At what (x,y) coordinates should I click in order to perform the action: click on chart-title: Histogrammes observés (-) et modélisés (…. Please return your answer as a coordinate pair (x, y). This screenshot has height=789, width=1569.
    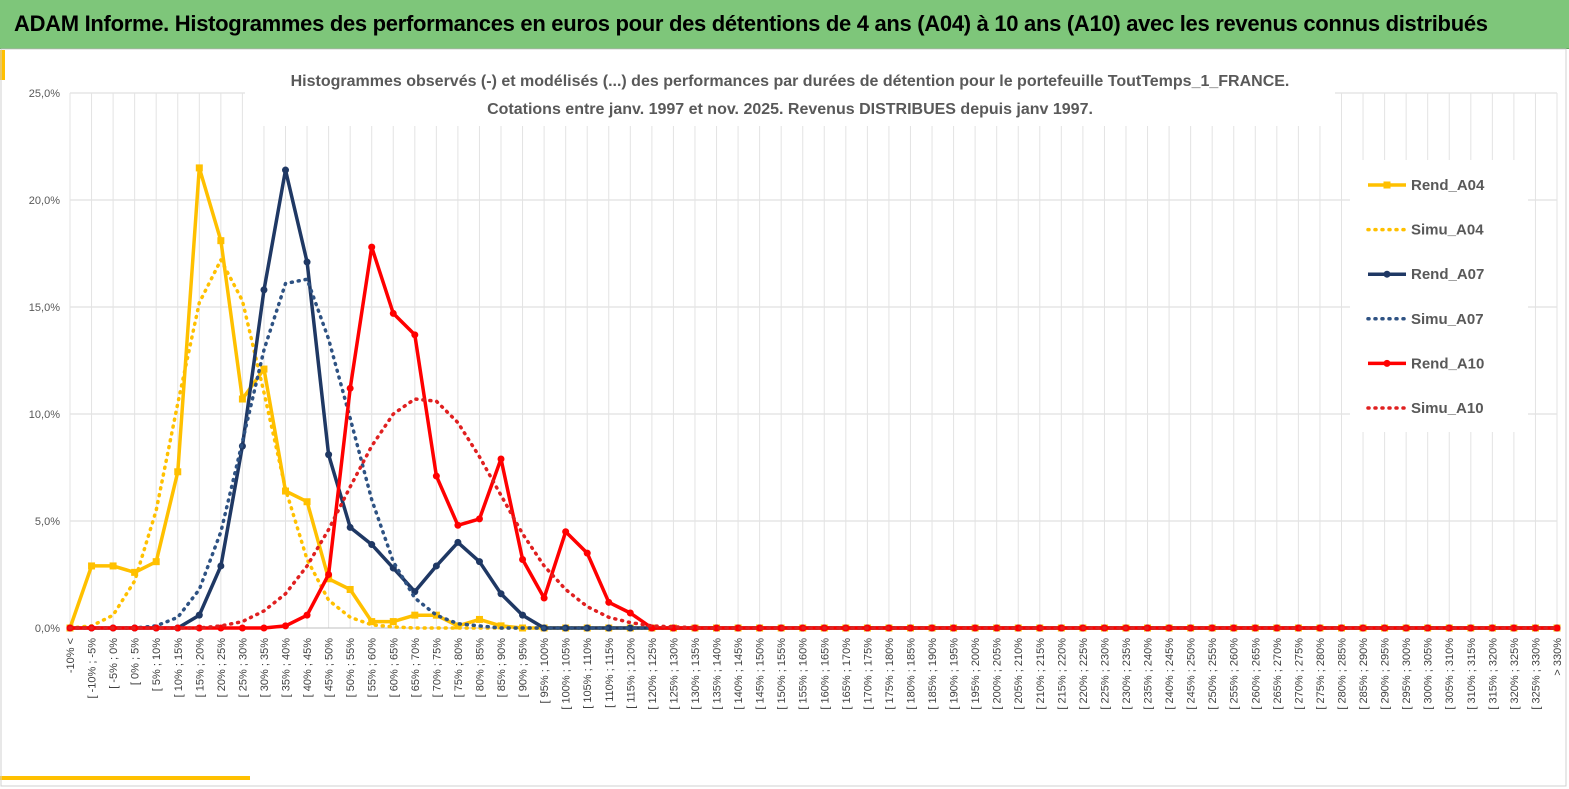
    Looking at the image, I should click on (790, 81).